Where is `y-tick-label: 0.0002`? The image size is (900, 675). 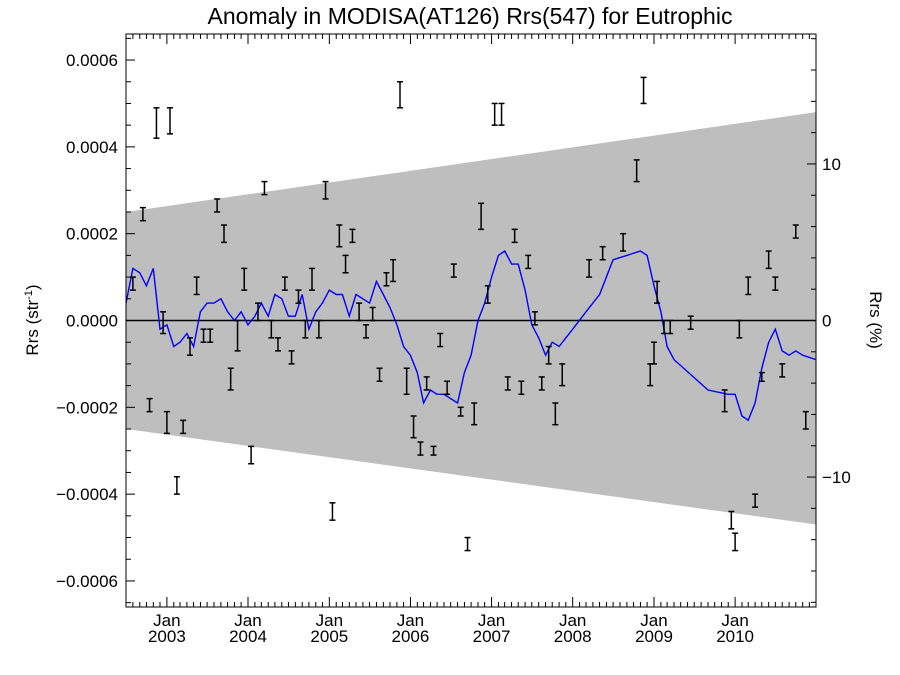
y-tick-label: 0.0002 is located at coordinates (92, 234).